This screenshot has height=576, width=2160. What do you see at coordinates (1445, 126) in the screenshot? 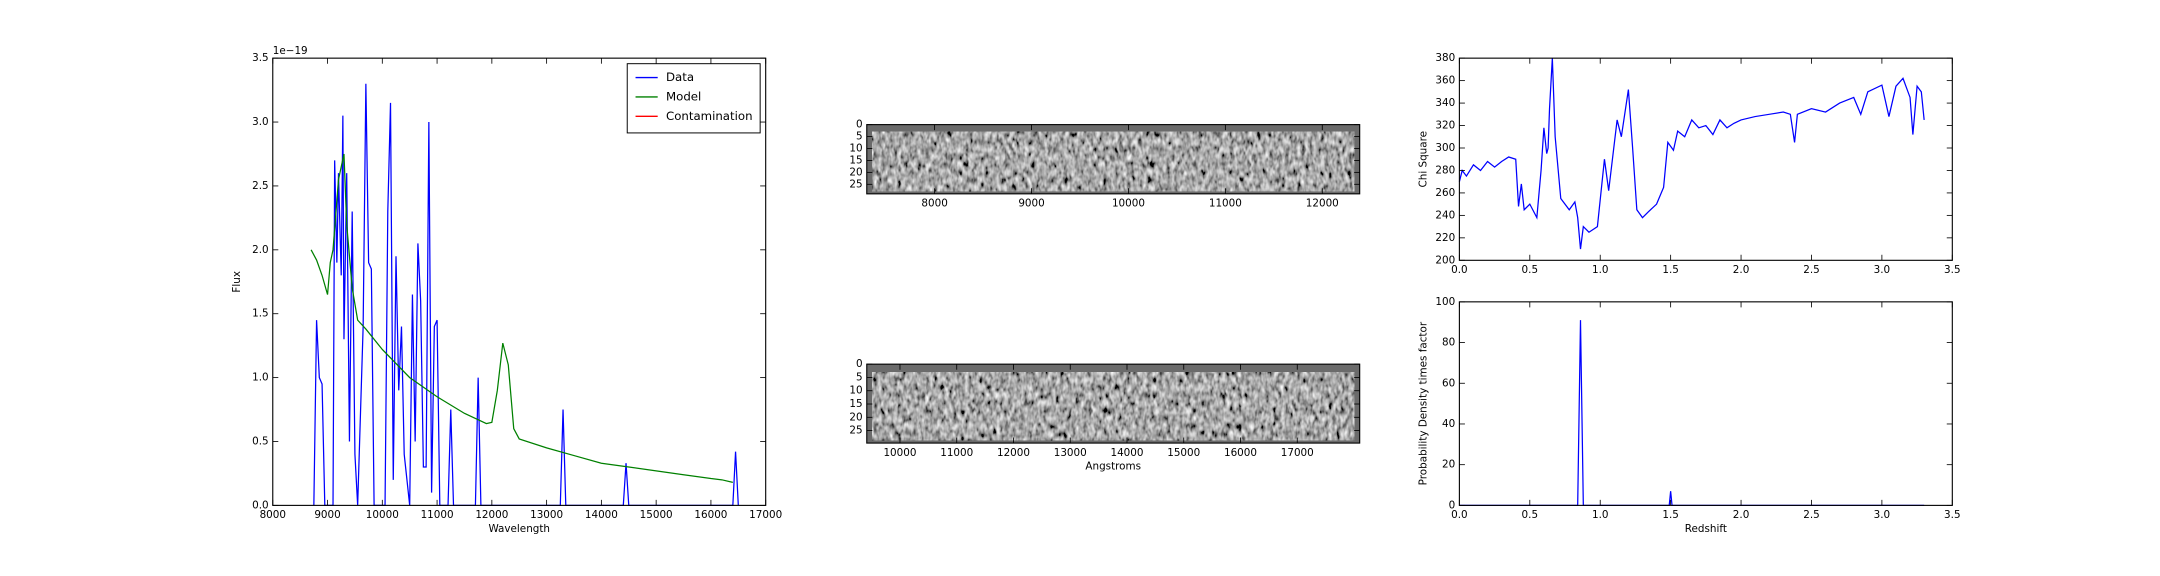
I see `y-tick-label: 320` at bounding box center [1445, 126].